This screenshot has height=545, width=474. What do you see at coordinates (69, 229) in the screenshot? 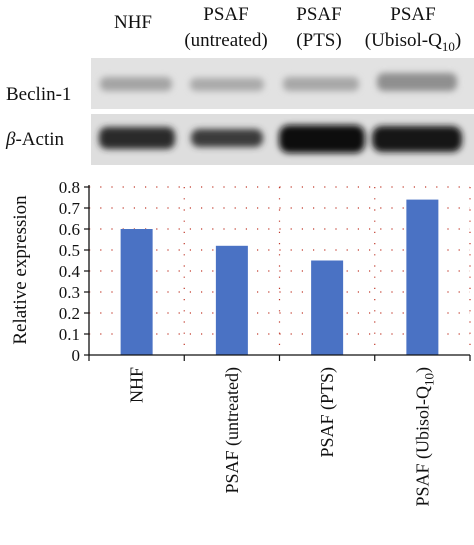
I see `y-tick-label: 0.6` at bounding box center [69, 229].